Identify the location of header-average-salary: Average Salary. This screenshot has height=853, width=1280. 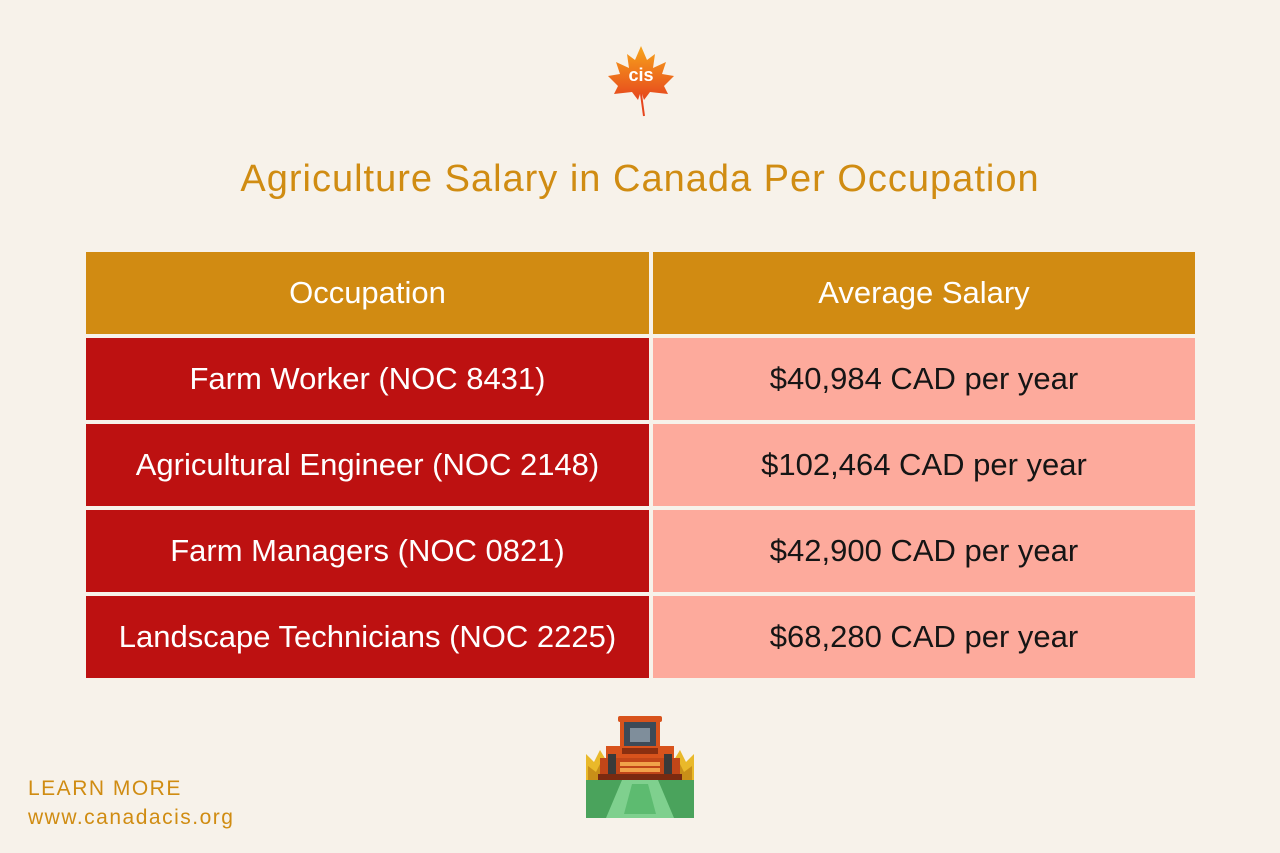
(924, 293).